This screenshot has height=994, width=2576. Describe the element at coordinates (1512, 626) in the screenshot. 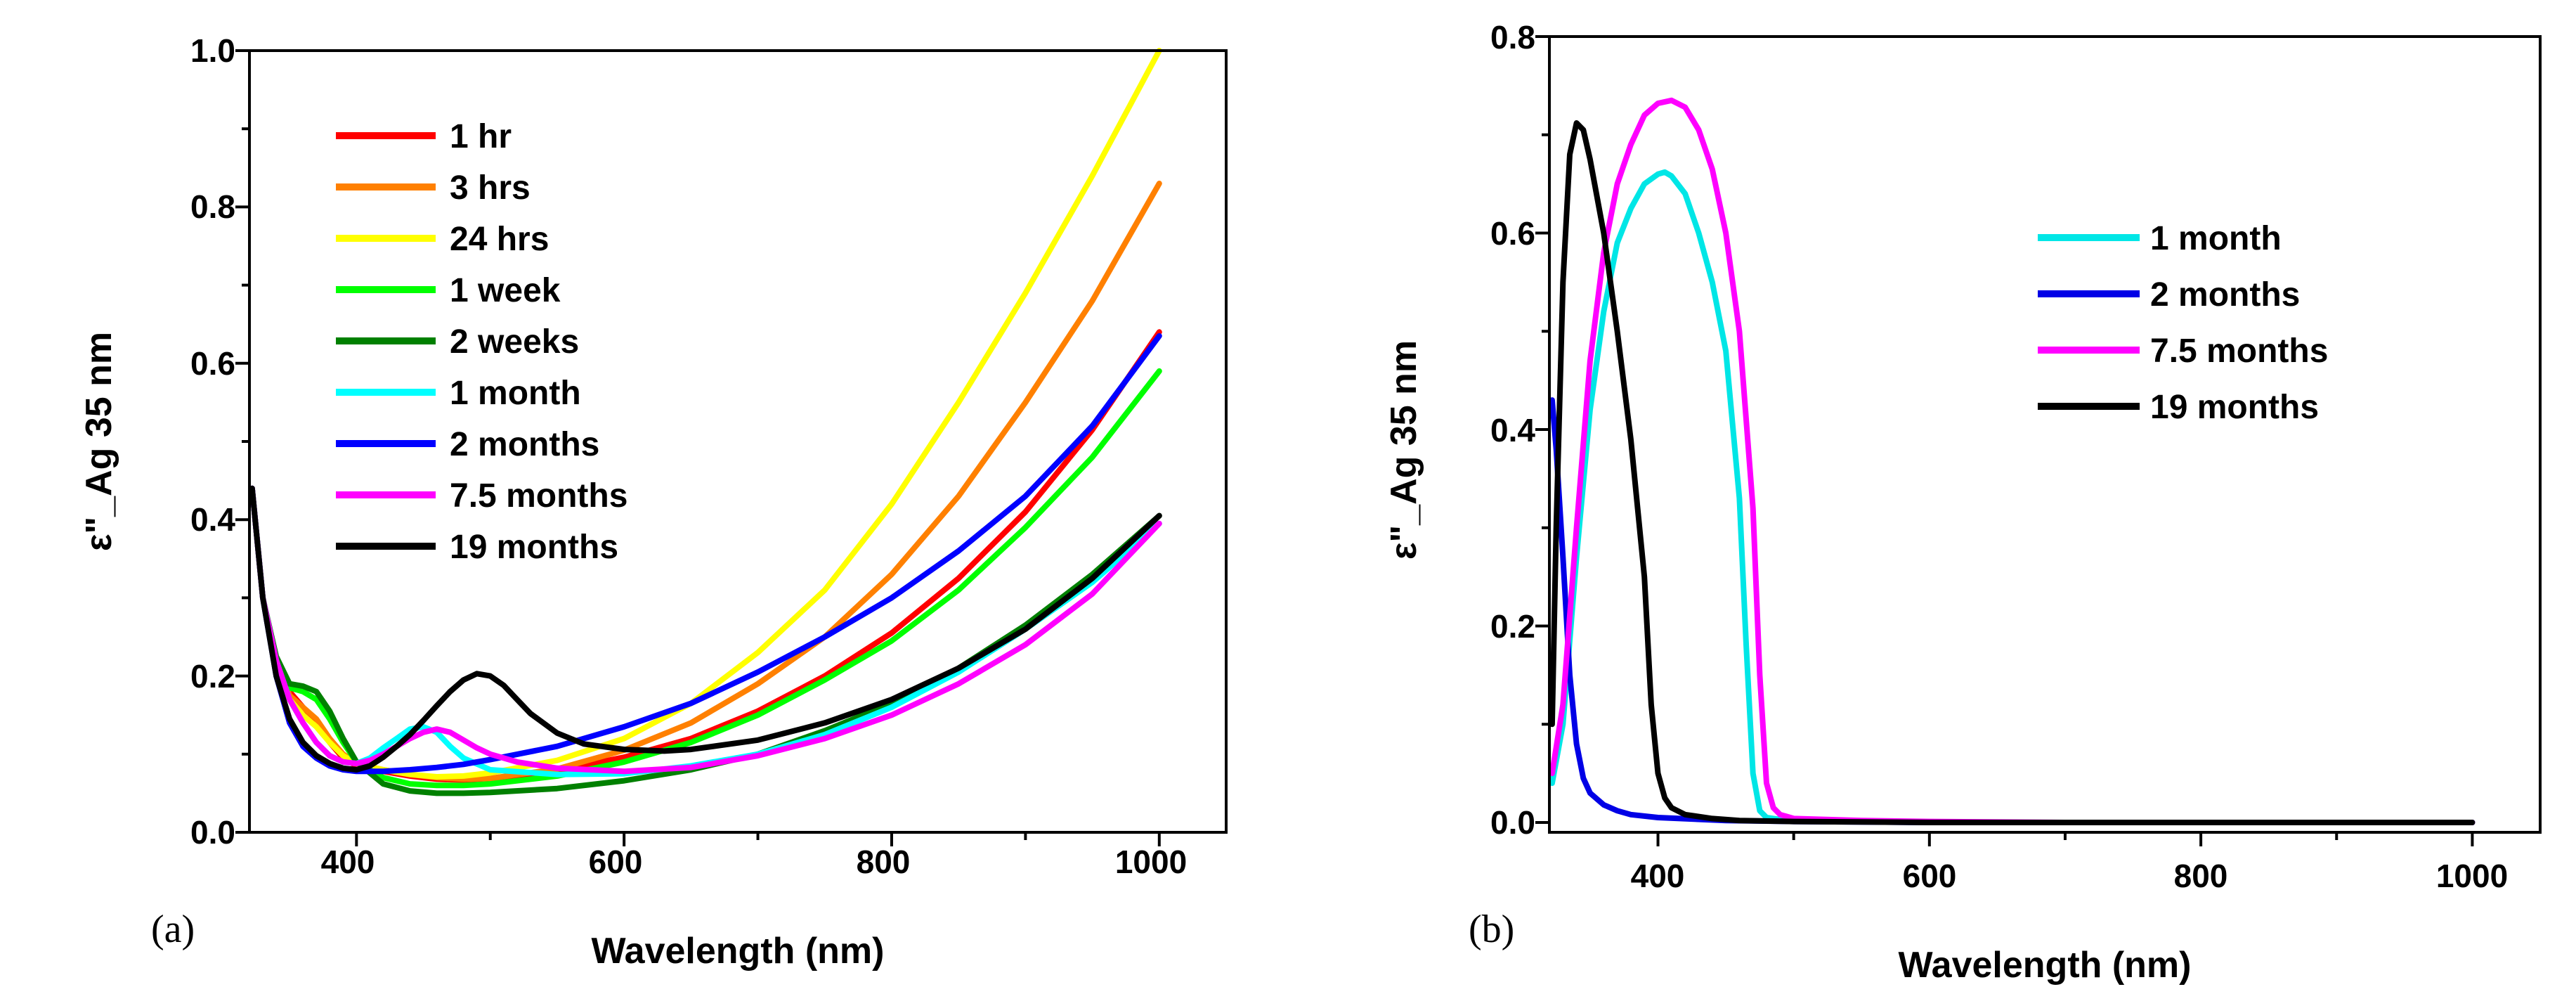

I see `panel-b-y-tick-label: 0.2` at that location.